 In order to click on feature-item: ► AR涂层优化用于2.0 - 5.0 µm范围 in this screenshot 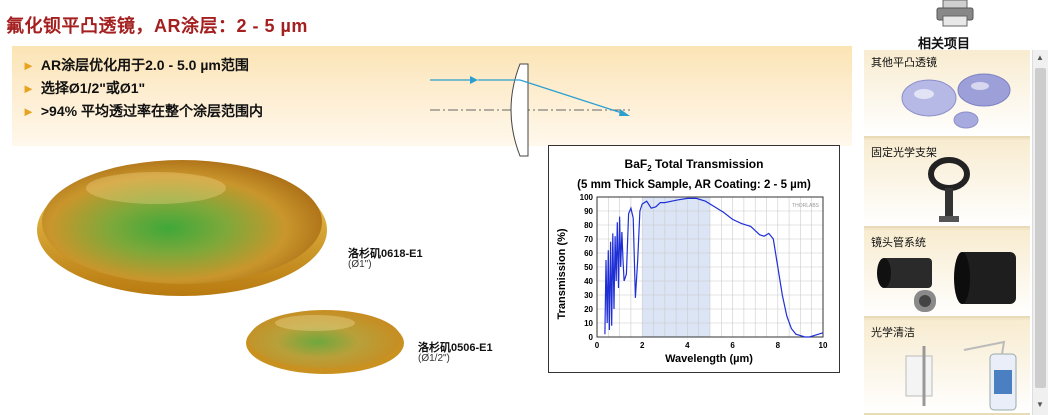, I will do `click(135, 65)`.